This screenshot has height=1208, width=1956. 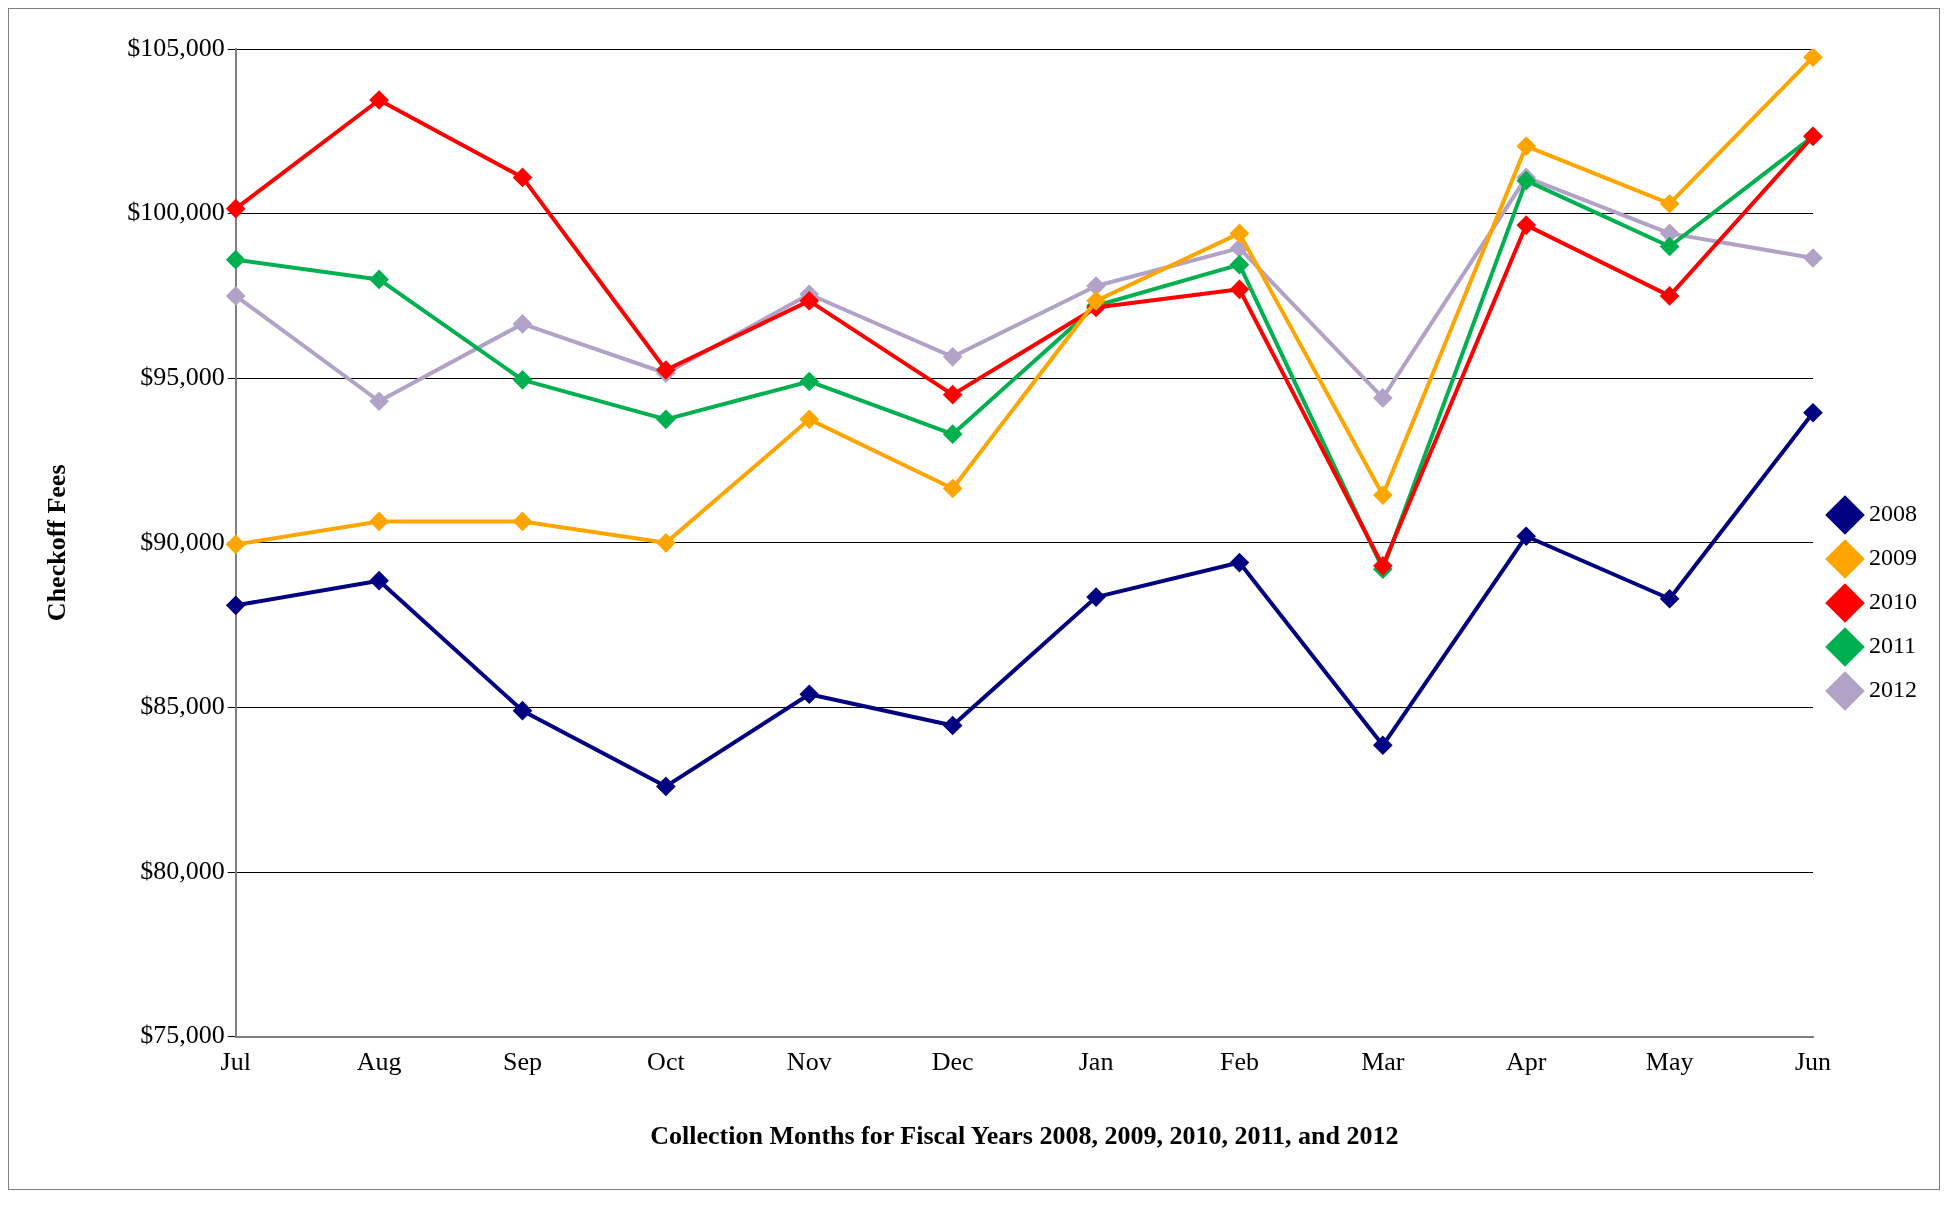 I want to click on x-tick-label: Feb, so click(x=1239, y=1062).